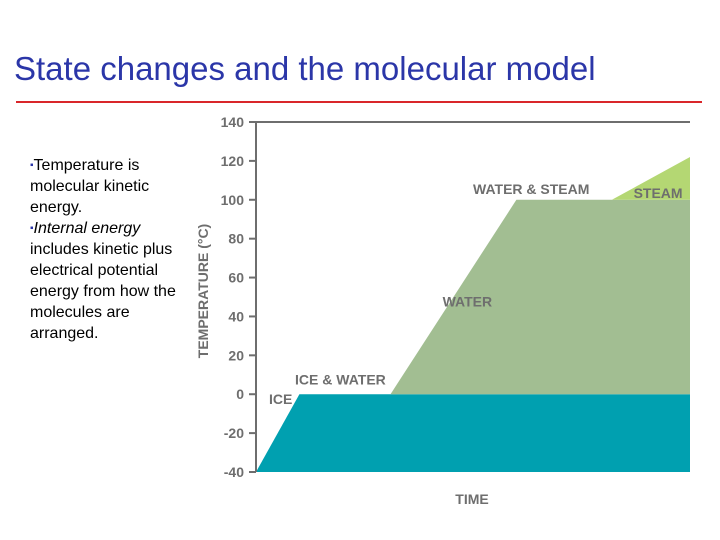  I want to click on y-tick-label: 100, so click(233, 200).